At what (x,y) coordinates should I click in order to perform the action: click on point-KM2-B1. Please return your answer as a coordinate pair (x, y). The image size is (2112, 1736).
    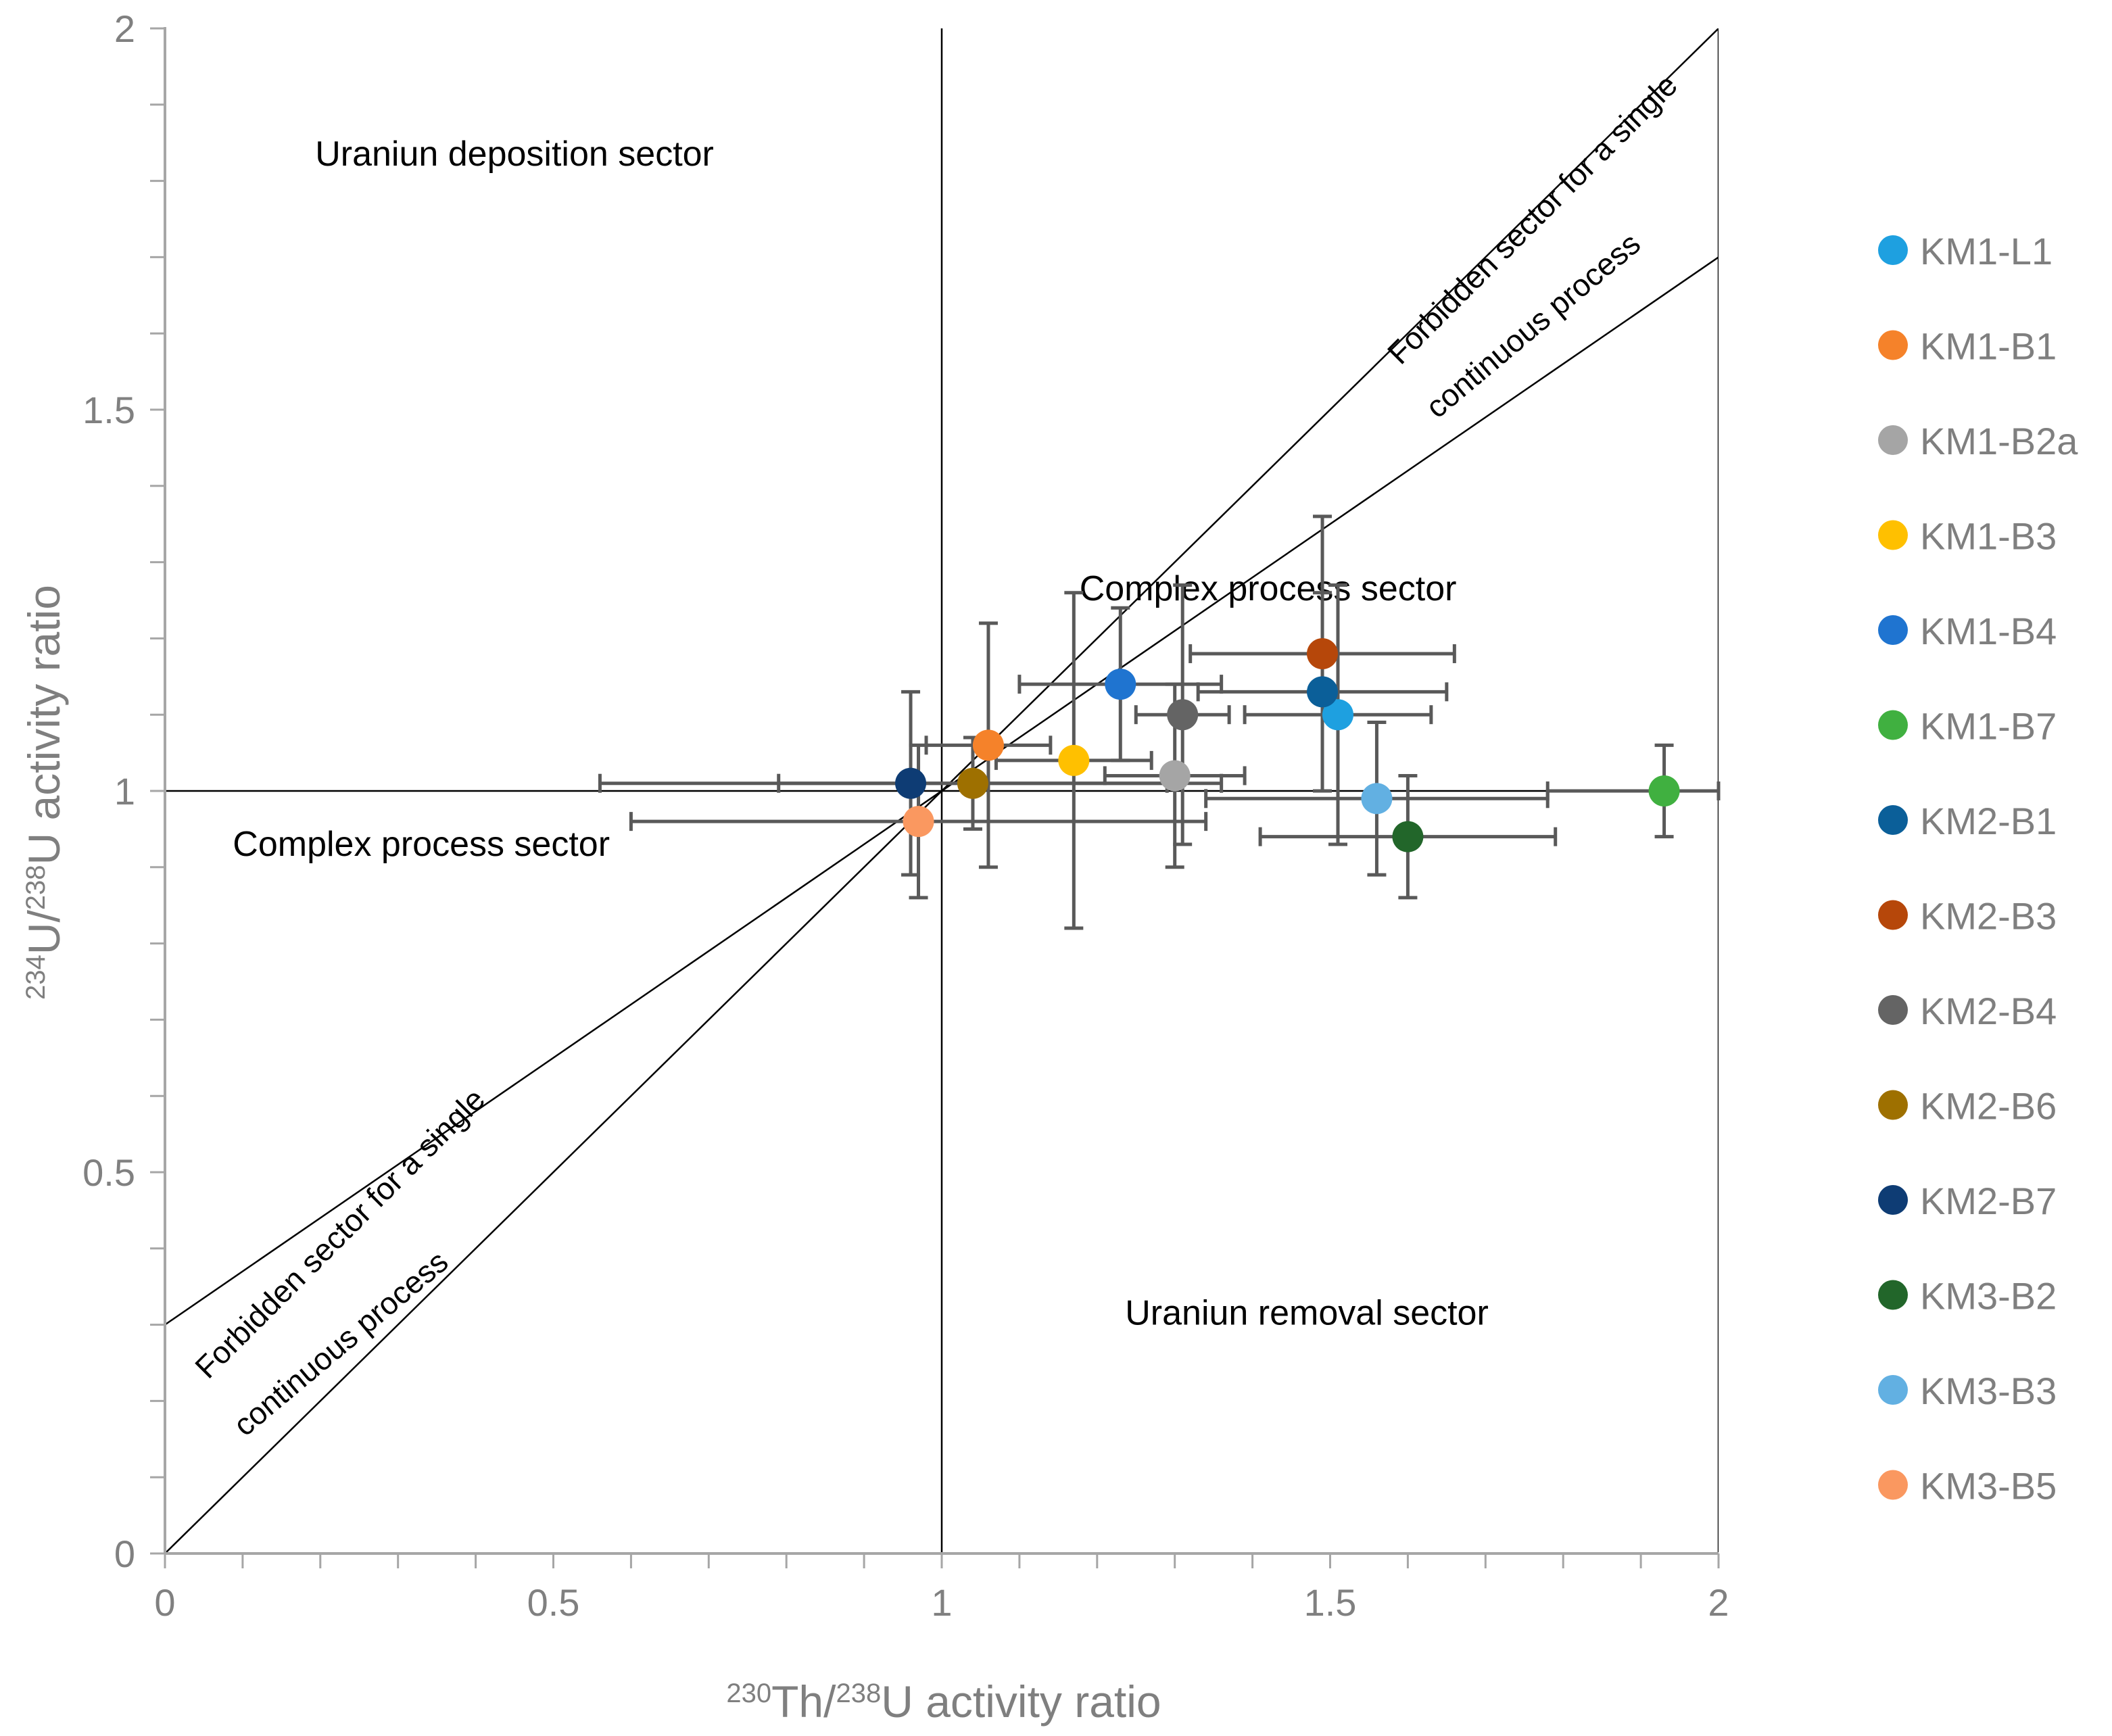
    Looking at the image, I should click on (1323, 692).